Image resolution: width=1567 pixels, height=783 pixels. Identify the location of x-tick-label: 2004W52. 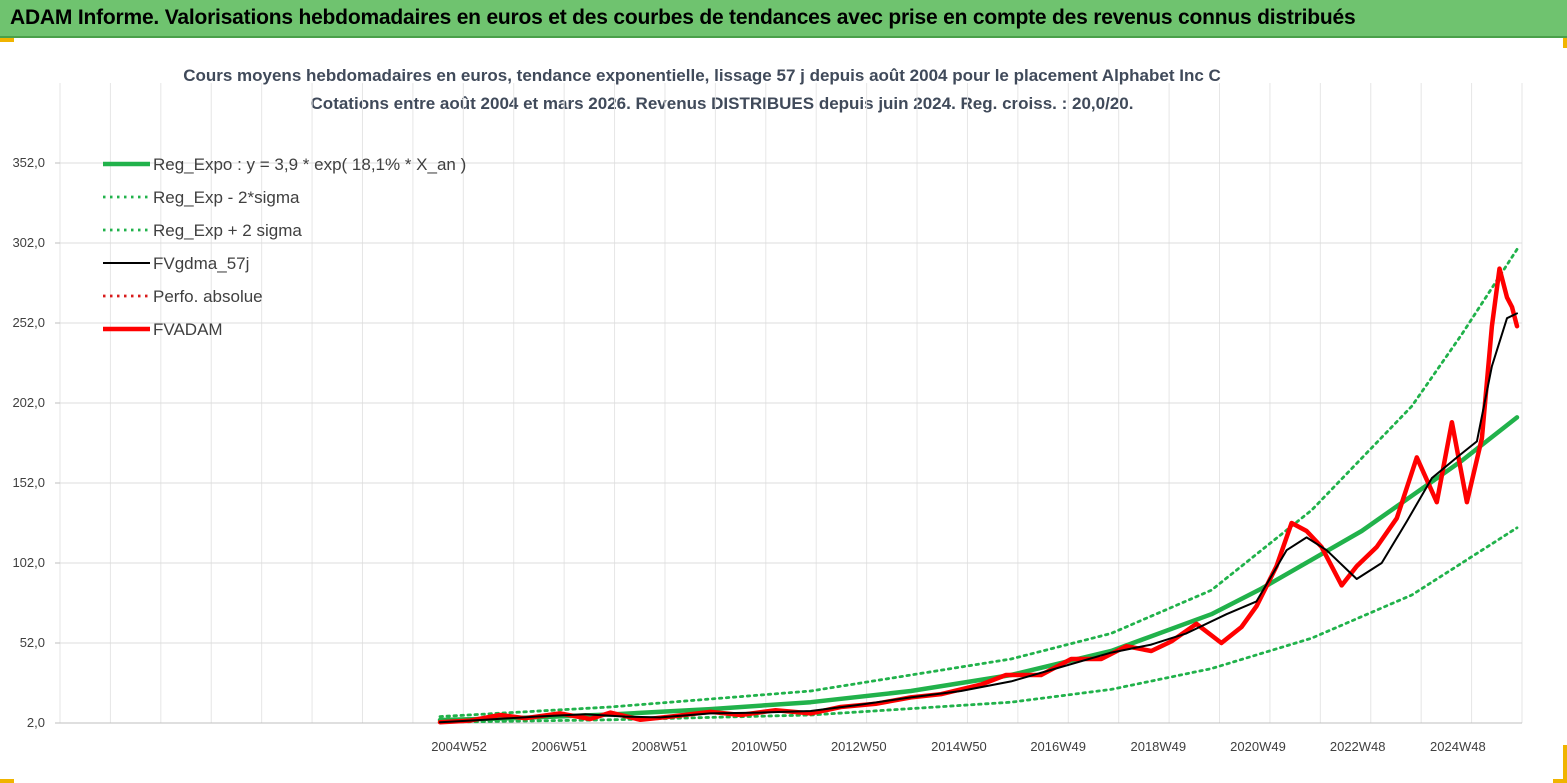
(459, 746).